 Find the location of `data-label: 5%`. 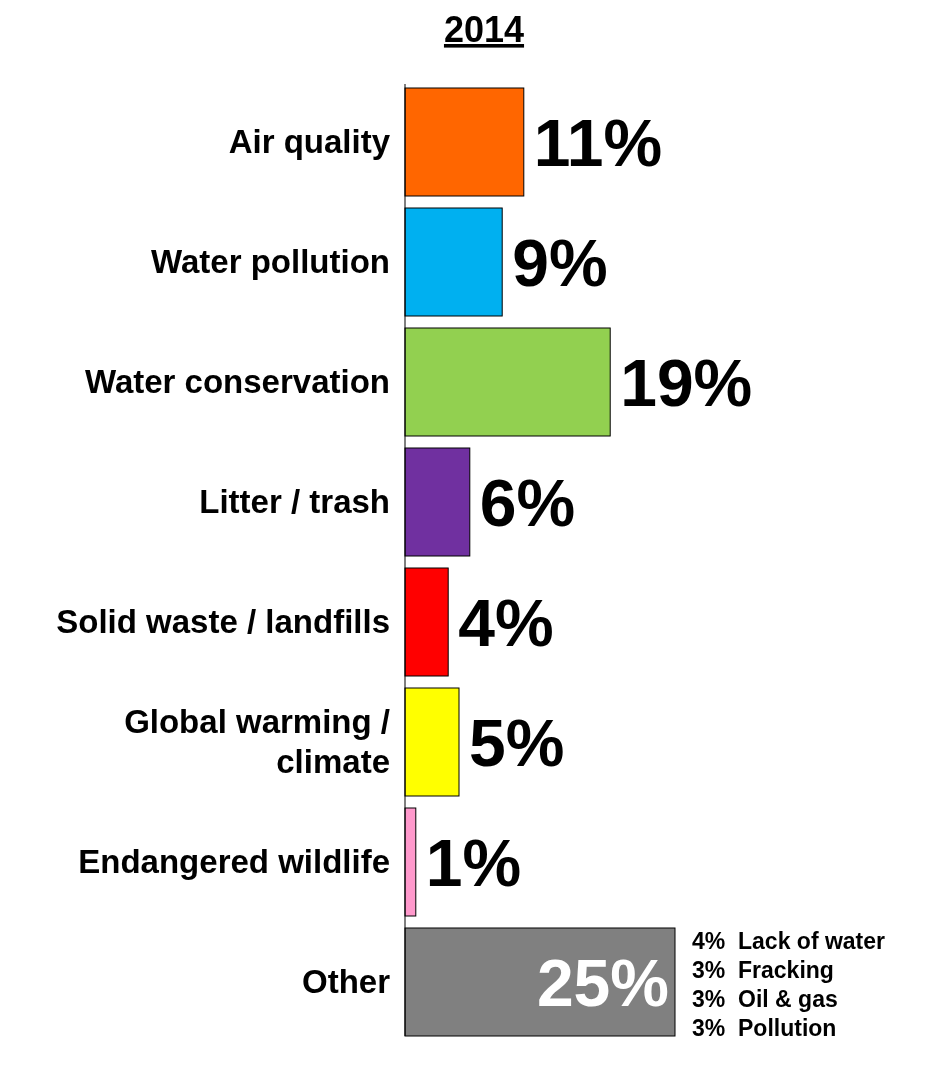

data-label: 5% is located at coordinates (517, 743).